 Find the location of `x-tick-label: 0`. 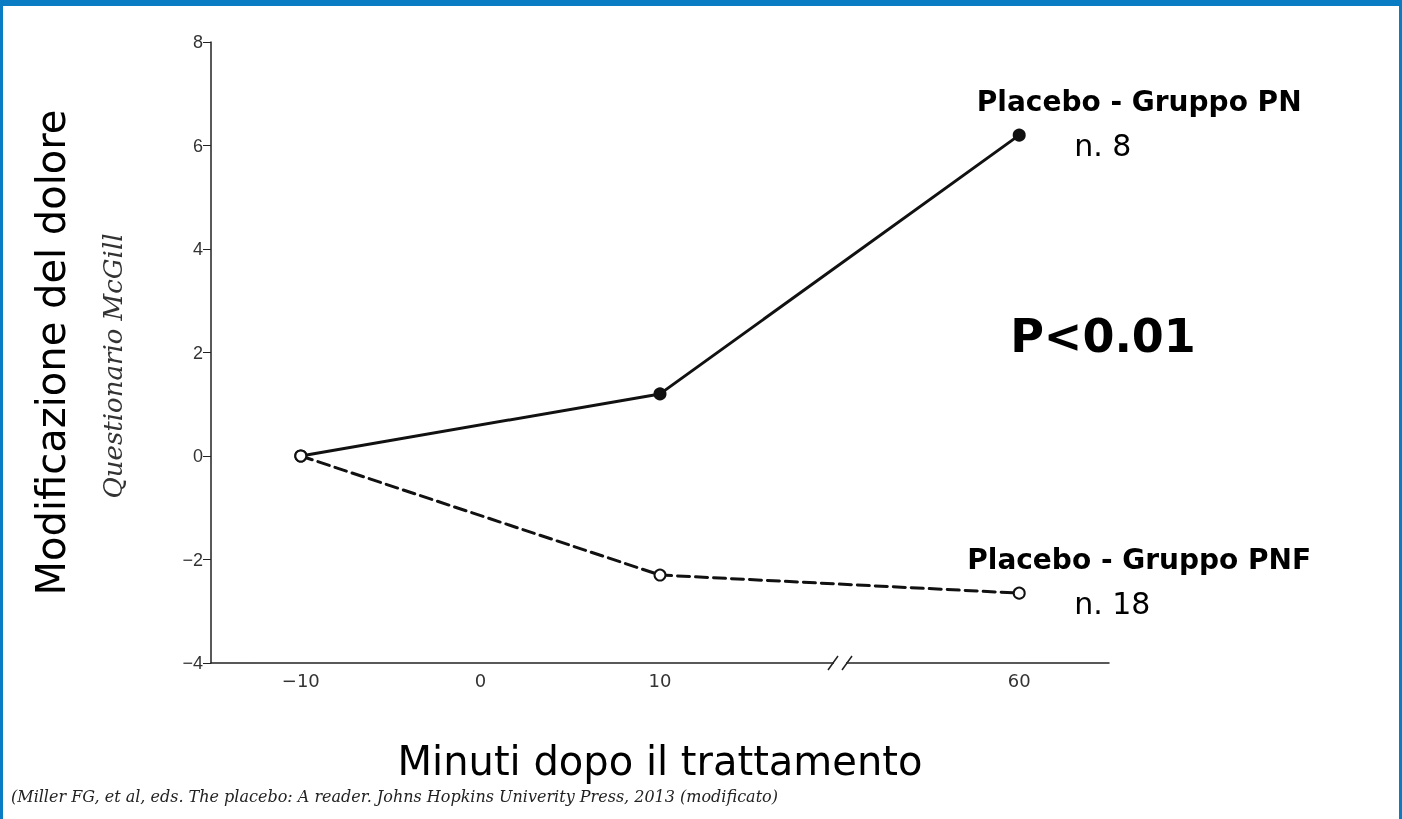

x-tick-label: 0 is located at coordinates (480, 680).